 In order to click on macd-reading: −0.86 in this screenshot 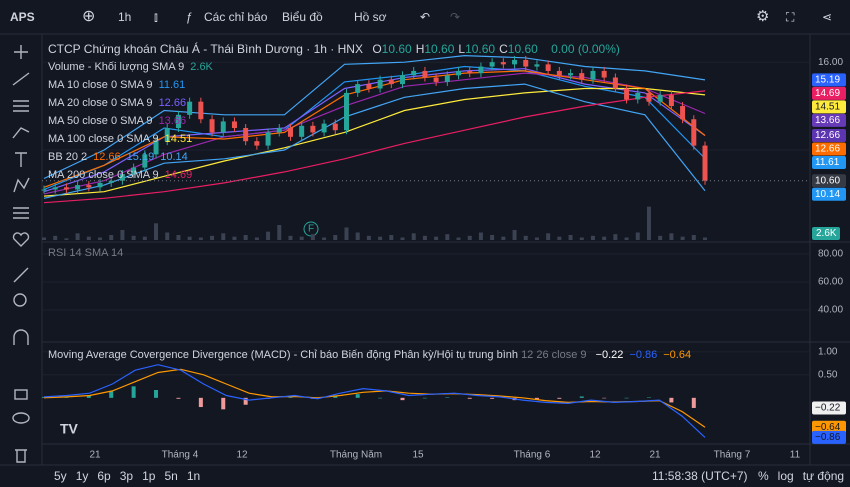, I will do `click(643, 355)`.